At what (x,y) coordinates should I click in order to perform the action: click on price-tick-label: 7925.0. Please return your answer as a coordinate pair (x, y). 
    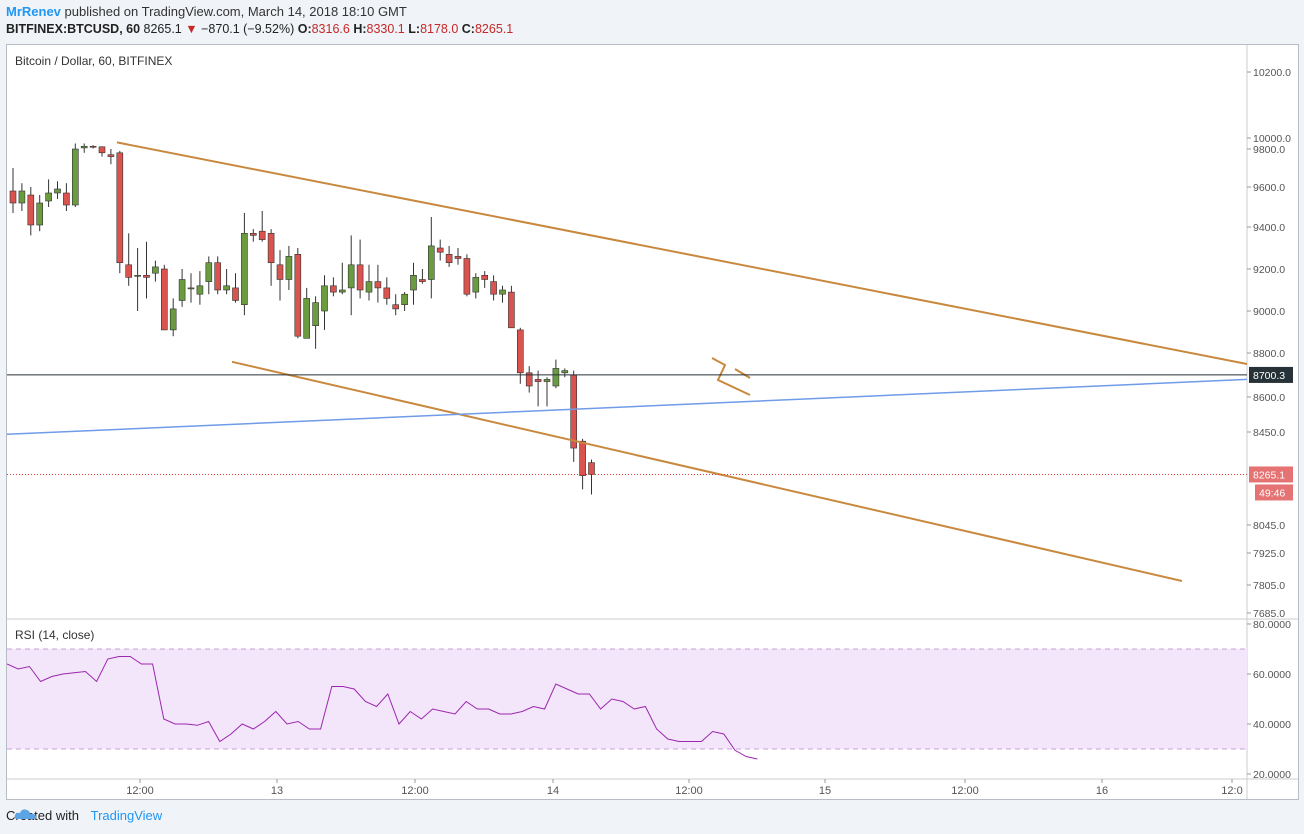
    Looking at the image, I should click on (1269, 554).